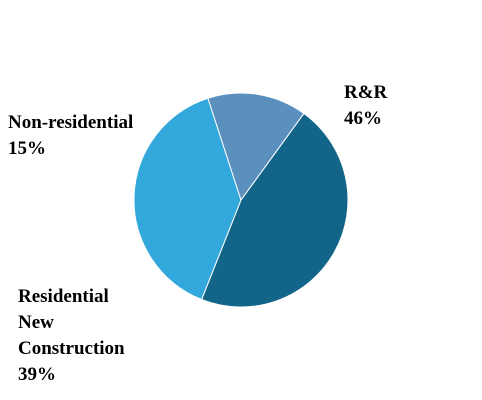  Describe the element at coordinates (368, 105) in the screenshot. I see `slice-label-r-and-r: R&R 46%` at that location.